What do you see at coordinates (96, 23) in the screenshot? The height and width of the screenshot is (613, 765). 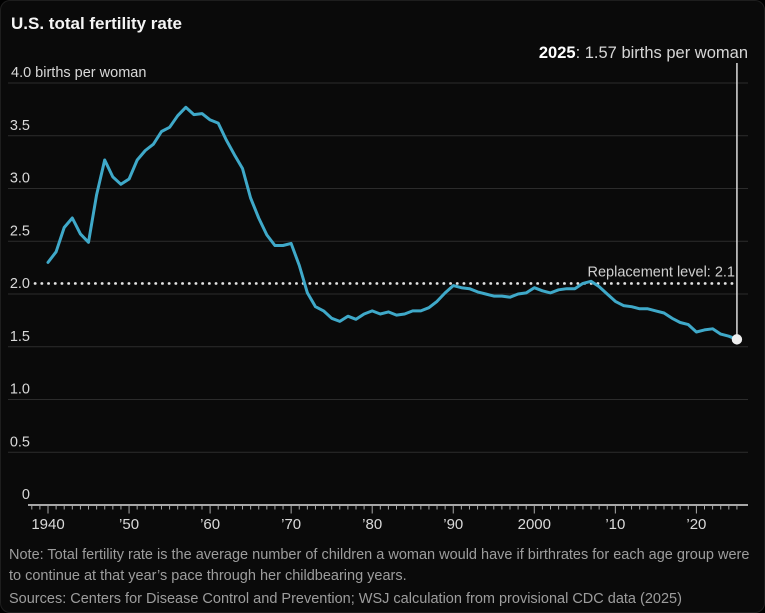 I see `chart-title: U.S. total fertility rate` at bounding box center [96, 23].